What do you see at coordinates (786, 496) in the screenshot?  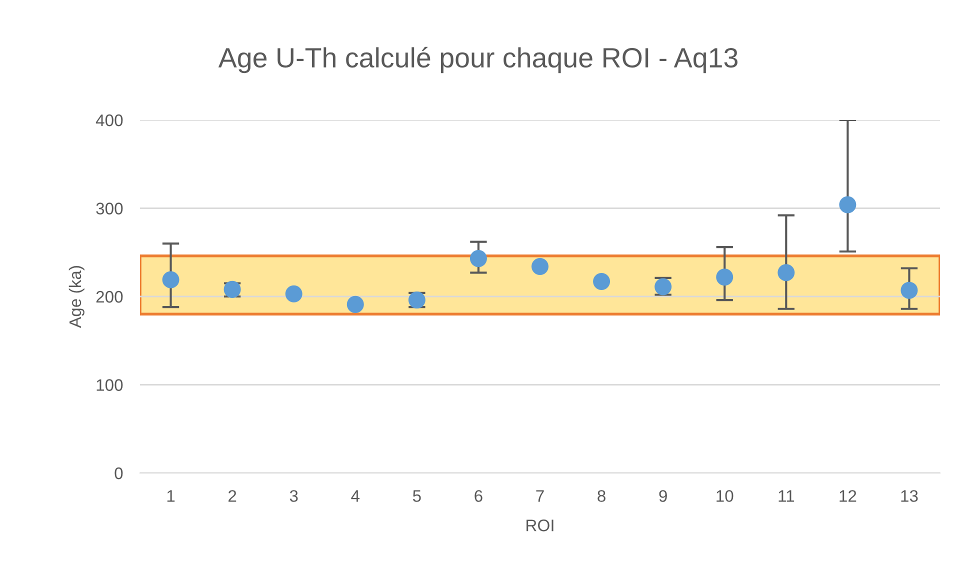 I see `x-tick-label: 11` at bounding box center [786, 496].